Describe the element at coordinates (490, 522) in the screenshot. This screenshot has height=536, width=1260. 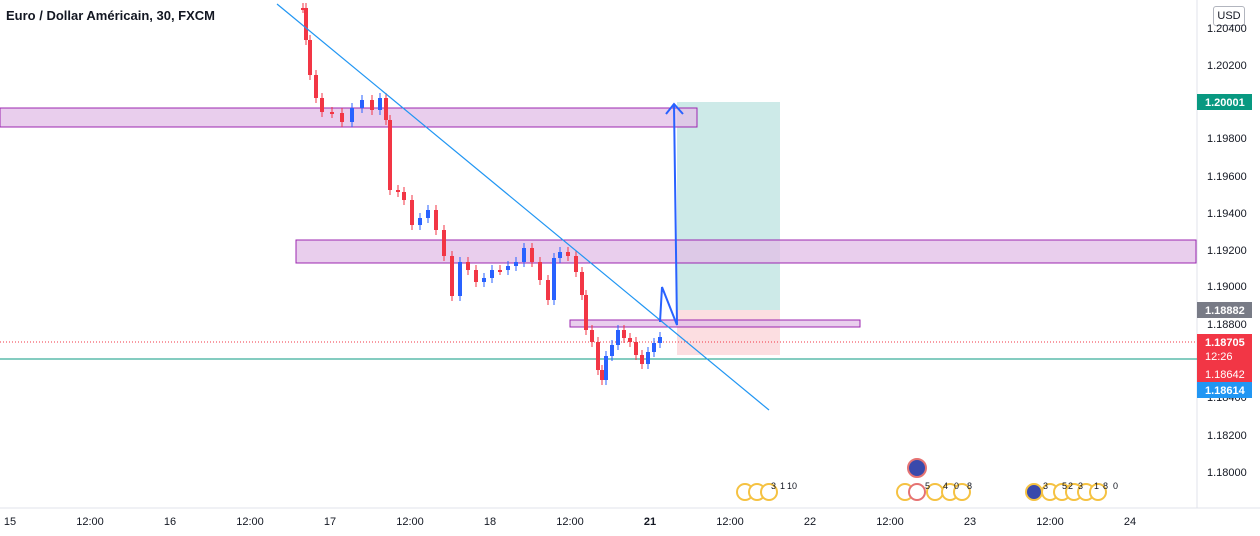
I see `x-tick-label: 18` at that location.